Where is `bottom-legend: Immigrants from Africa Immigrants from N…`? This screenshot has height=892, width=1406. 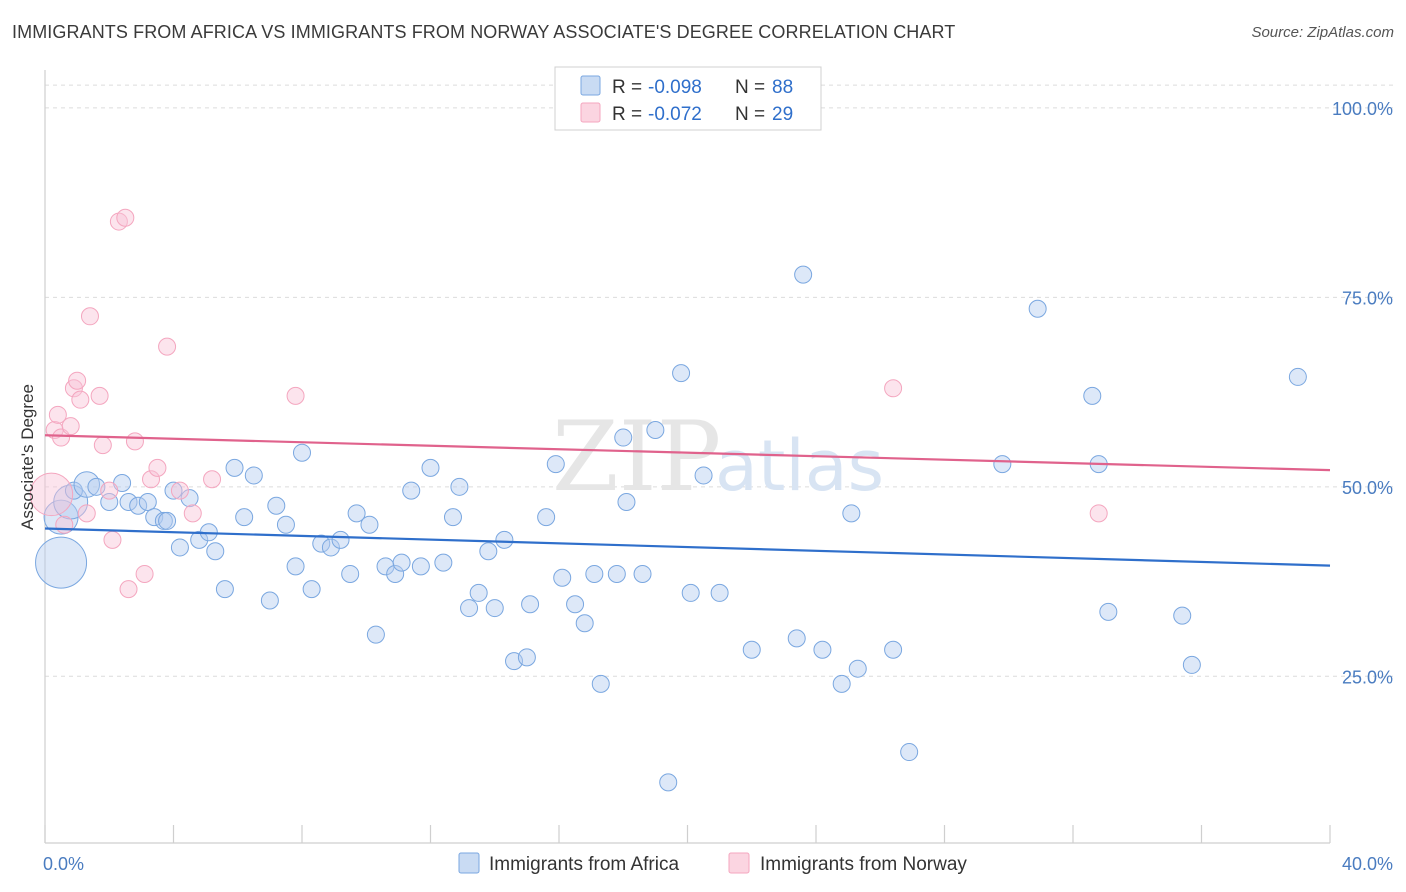
bottom-legend: Immigrants from Africa Immigrants from N… is located at coordinates (712, 863).